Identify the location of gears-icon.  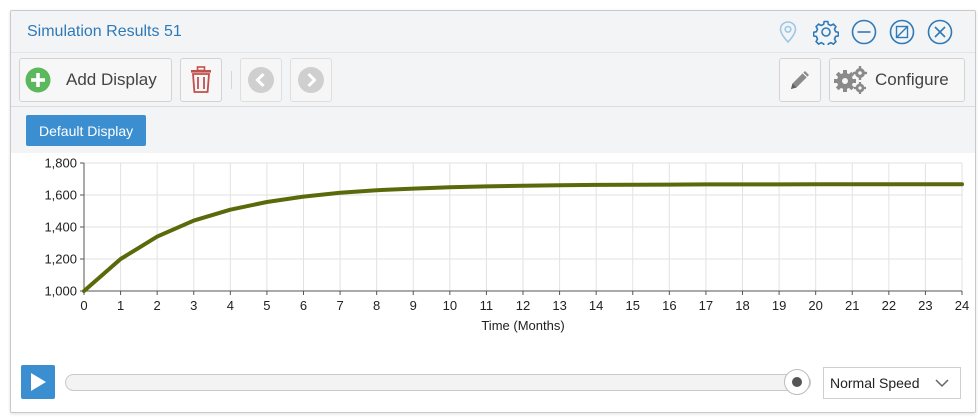
(850, 80).